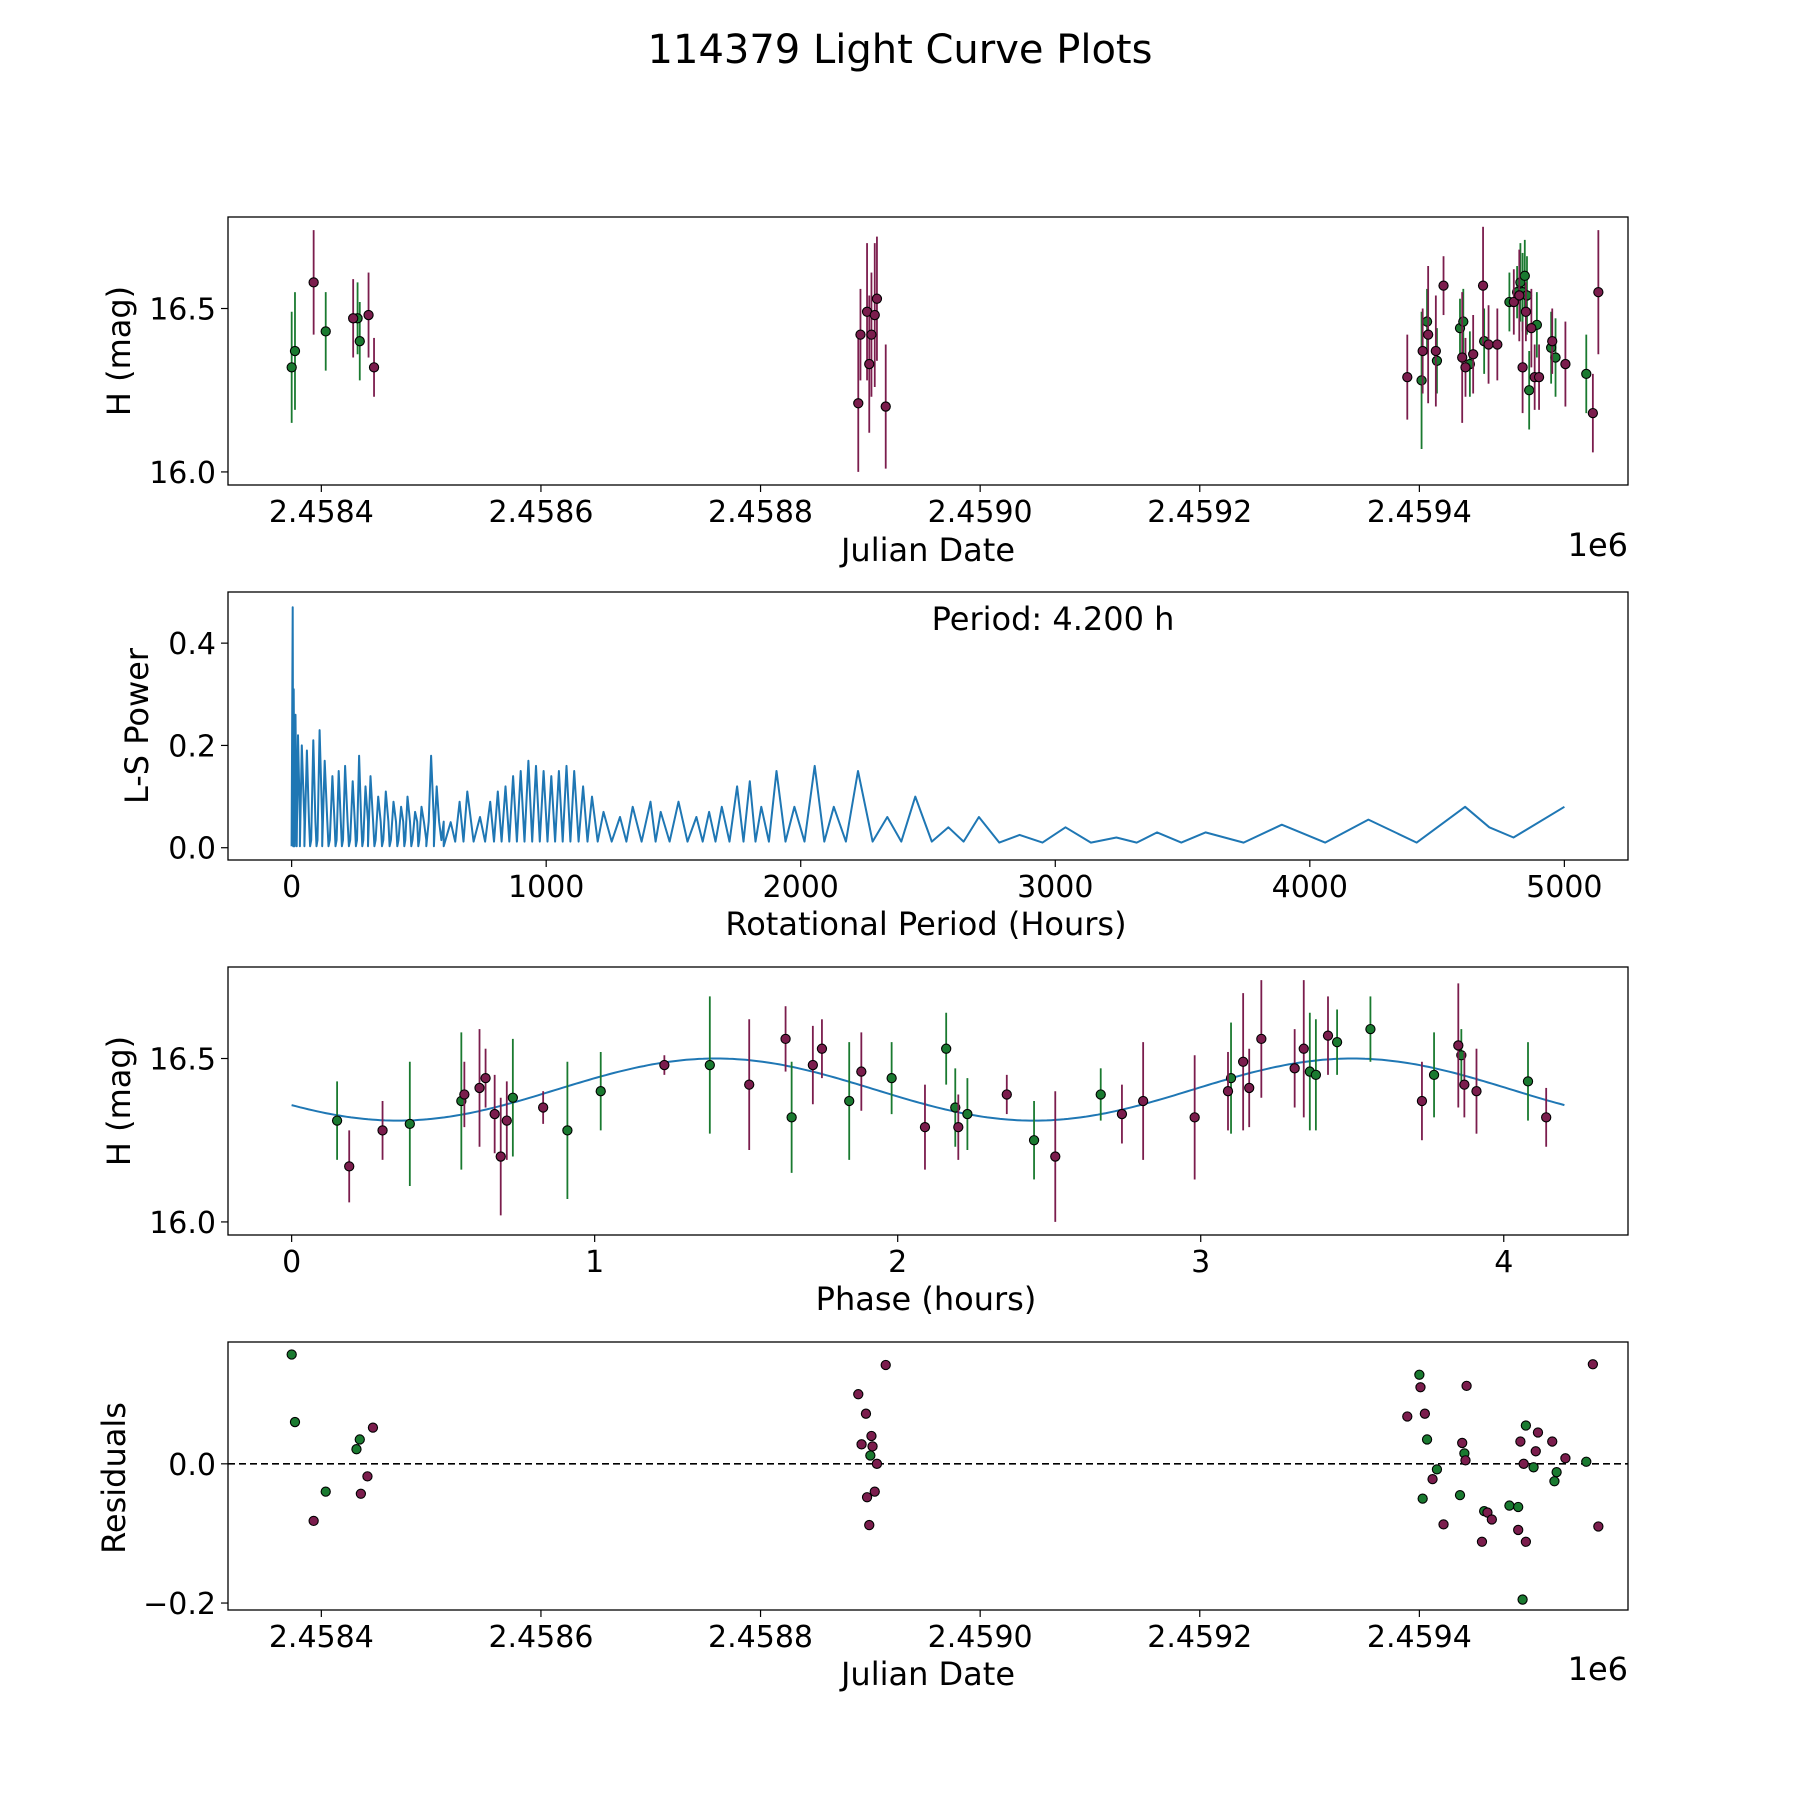 The width and height of the screenshot is (1800, 1800). I want to click on ls-xtick-label: 4000, so click(1310, 887).